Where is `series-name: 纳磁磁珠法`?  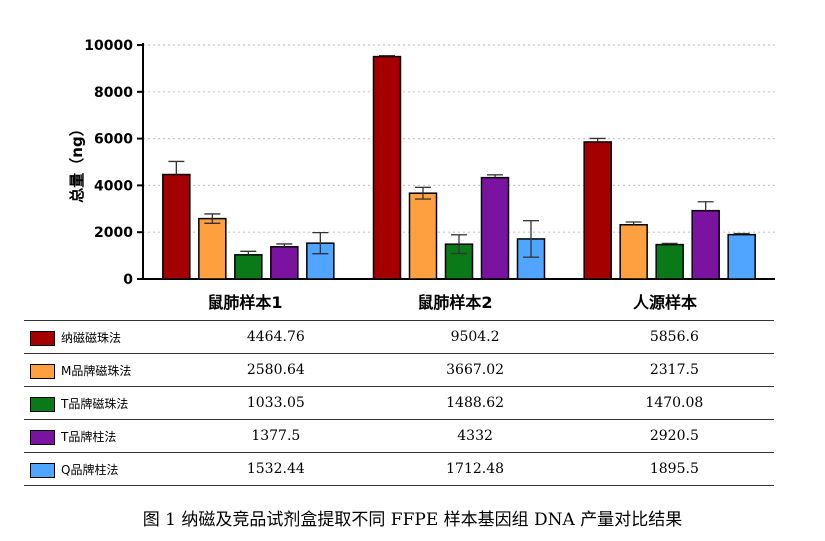
series-name: 纳磁磁珠法 is located at coordinates (91, 337).